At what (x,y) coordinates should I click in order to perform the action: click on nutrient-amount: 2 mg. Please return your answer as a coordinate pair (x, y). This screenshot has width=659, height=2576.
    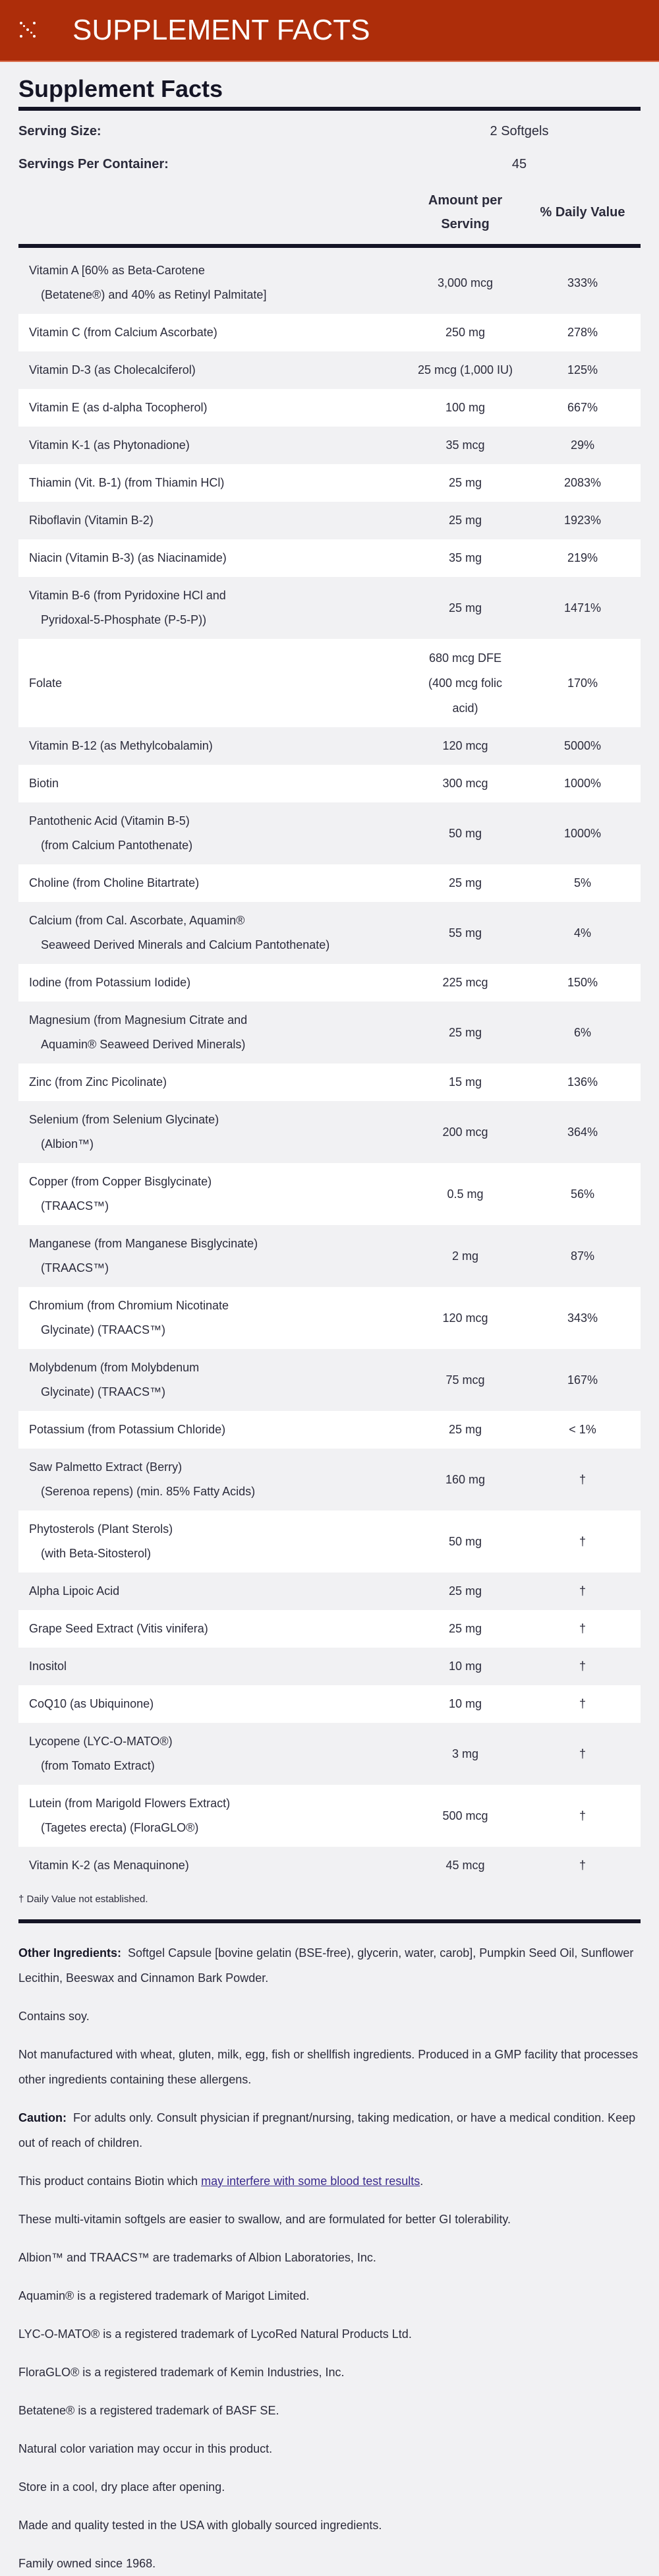
    Looking at the image, I should click on (465, 1256).